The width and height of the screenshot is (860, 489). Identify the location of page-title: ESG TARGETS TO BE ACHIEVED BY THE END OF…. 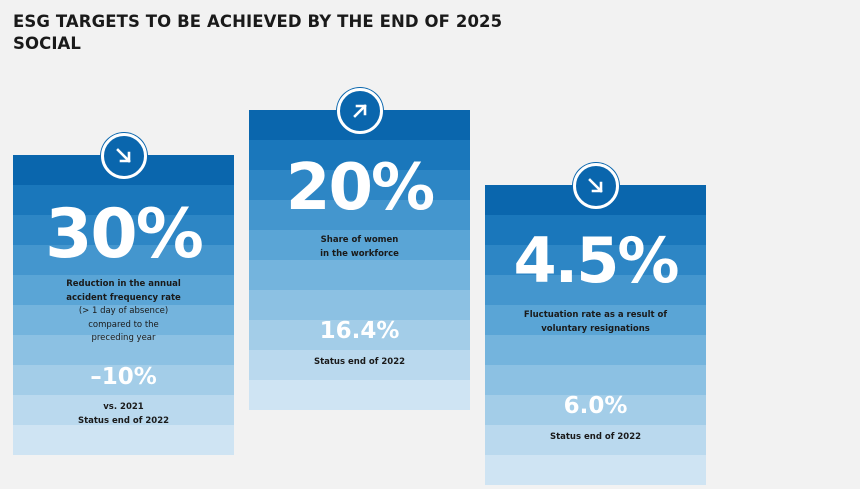
(257, 33).